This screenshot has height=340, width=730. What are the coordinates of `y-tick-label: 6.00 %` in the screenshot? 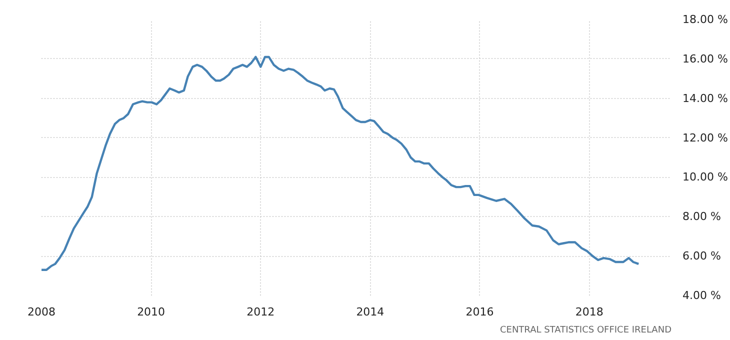 It's located at (701, 256).